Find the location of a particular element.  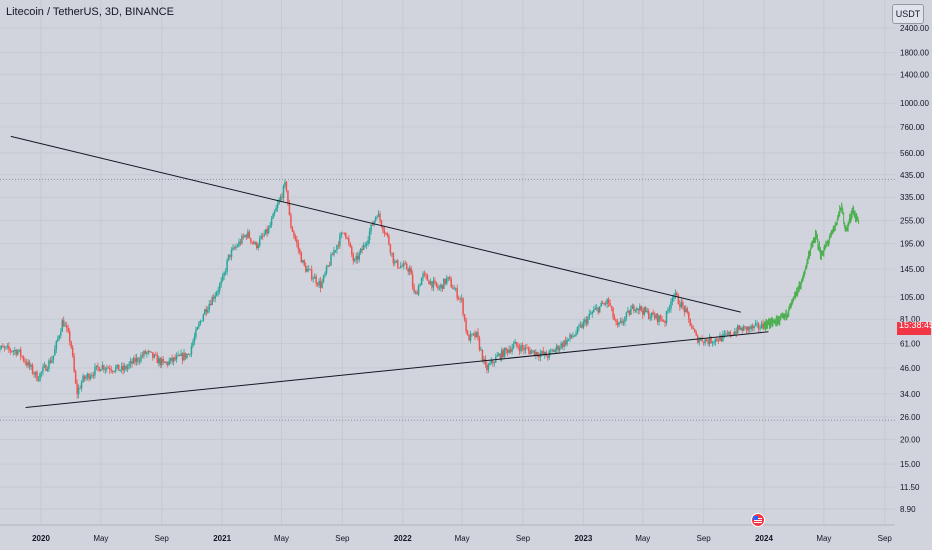

y-axis-tick-label: 105.00 is located at coordinates (912, 297).